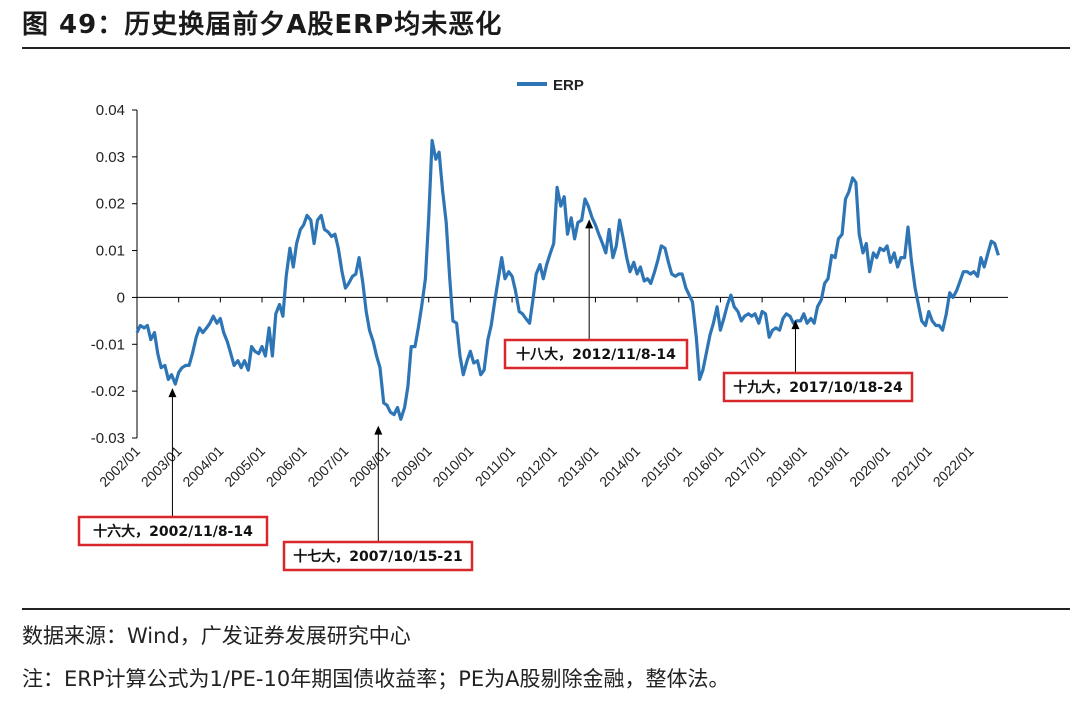  I want to click on x-tick-label: 2017/01, so click(744, 466).